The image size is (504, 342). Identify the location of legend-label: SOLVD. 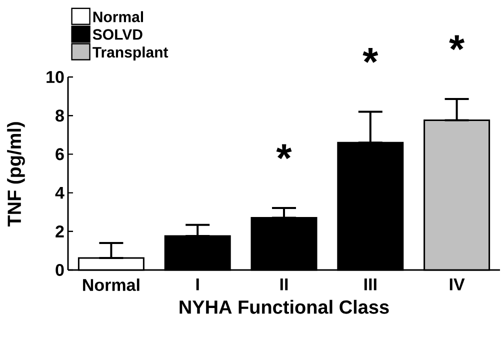
(117, 34).